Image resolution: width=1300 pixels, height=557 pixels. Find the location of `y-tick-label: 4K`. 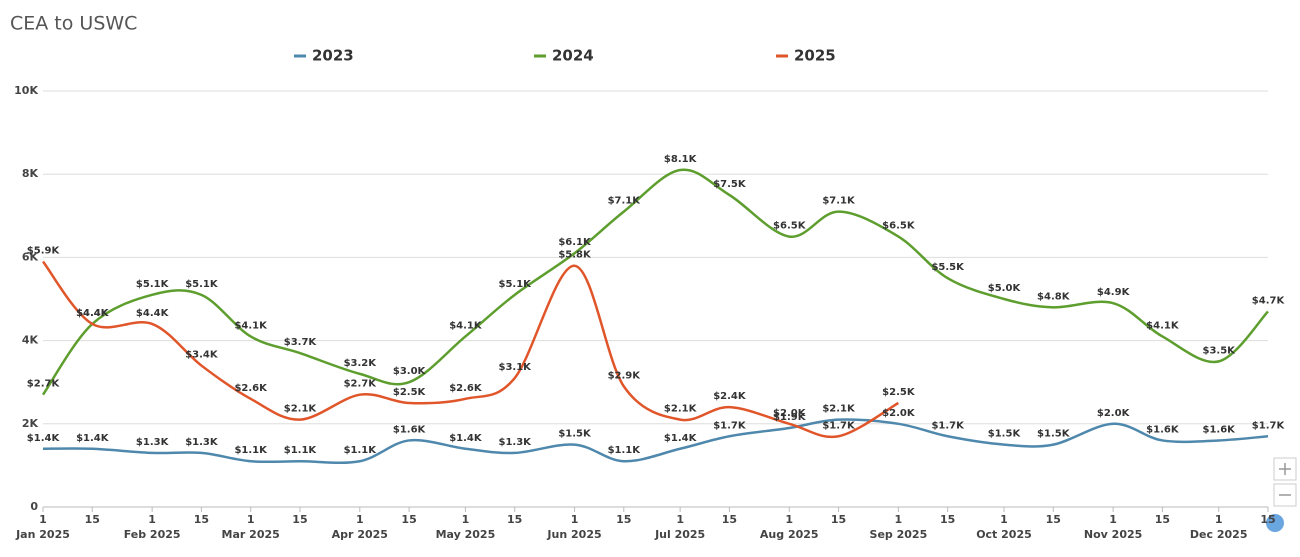

y-tick-label: 4K is located at coordinates (30, 340).